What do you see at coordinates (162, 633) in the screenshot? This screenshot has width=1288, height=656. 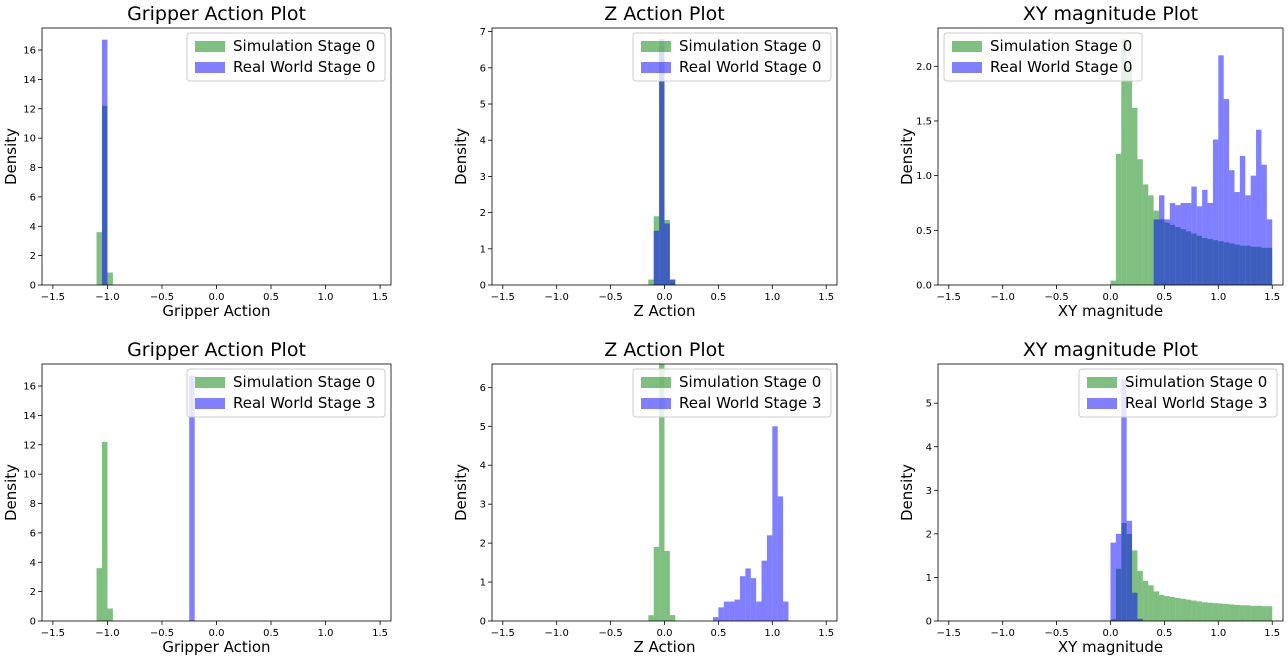 I see `x-tick-label: −0.5` at bounding box center [162, 633].